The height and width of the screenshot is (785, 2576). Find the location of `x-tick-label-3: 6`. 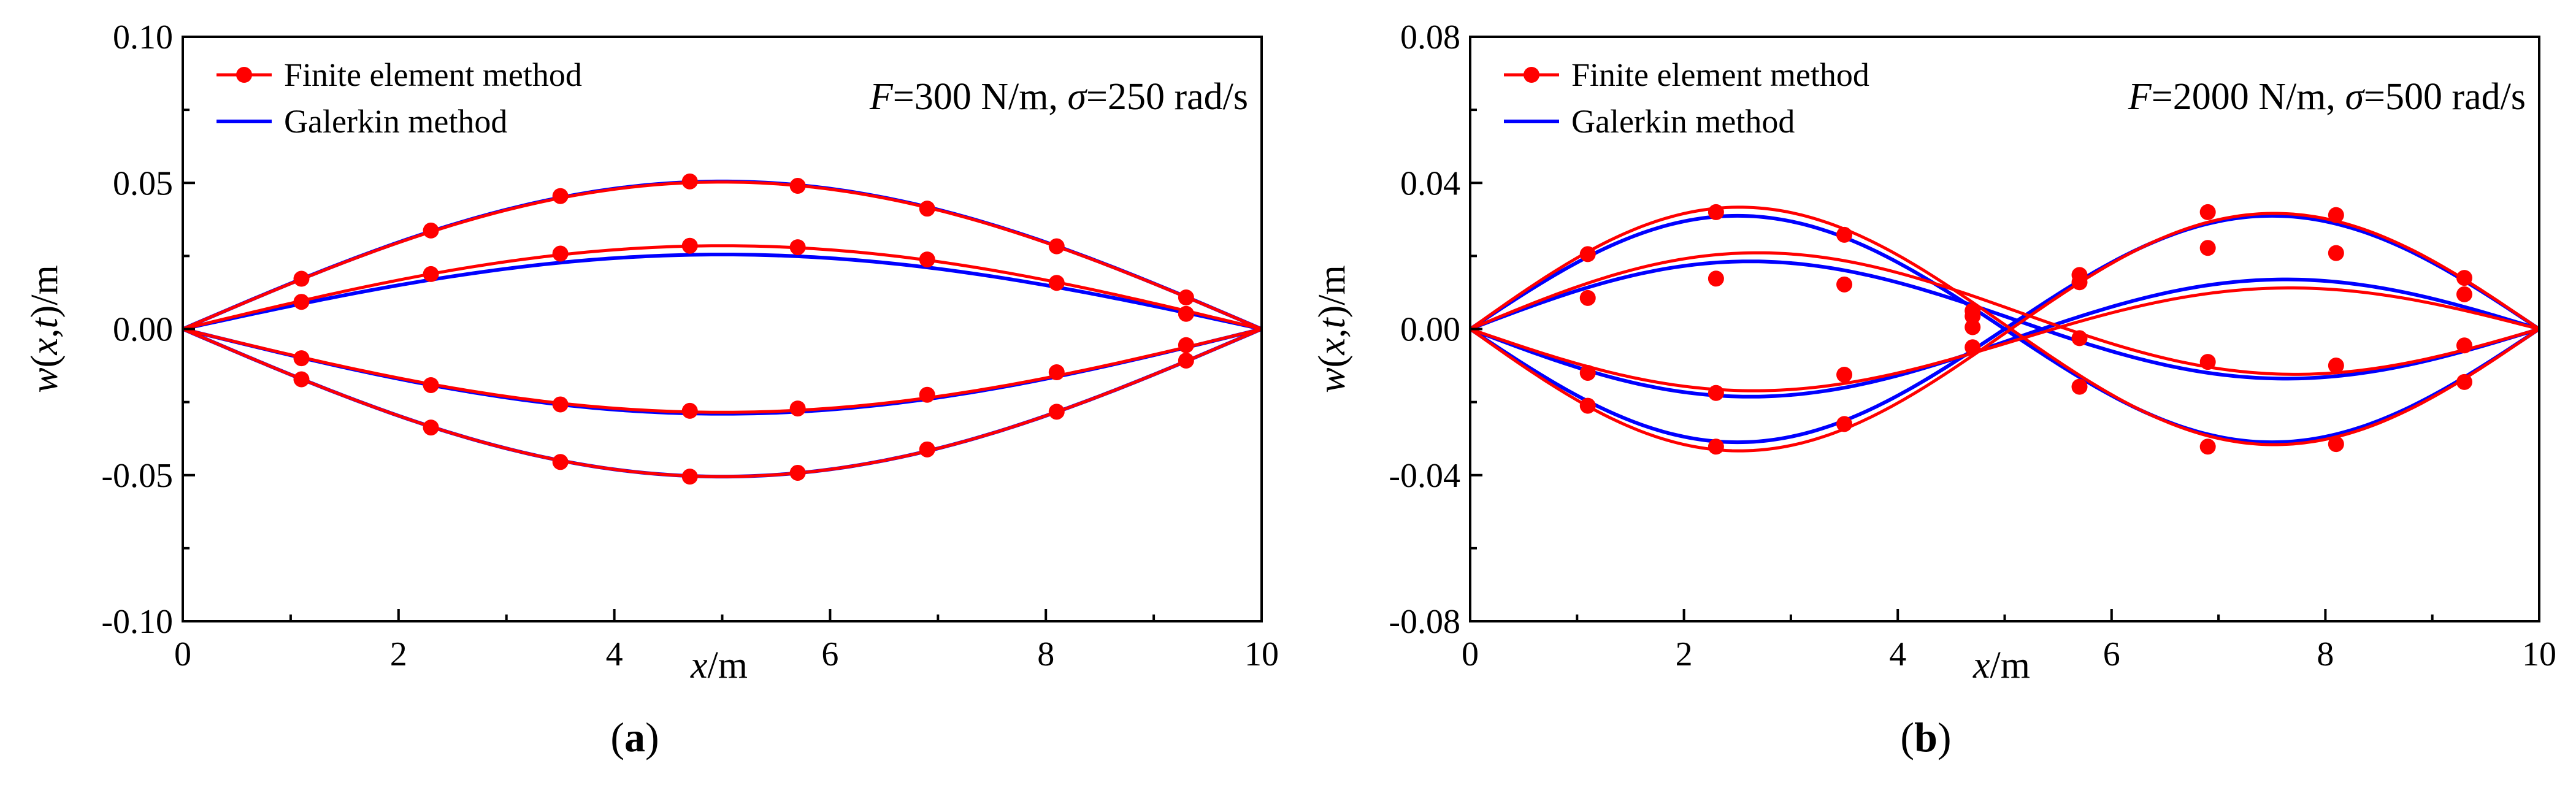

x-tick-label-3: 6 is located at coordinates (829, 654).